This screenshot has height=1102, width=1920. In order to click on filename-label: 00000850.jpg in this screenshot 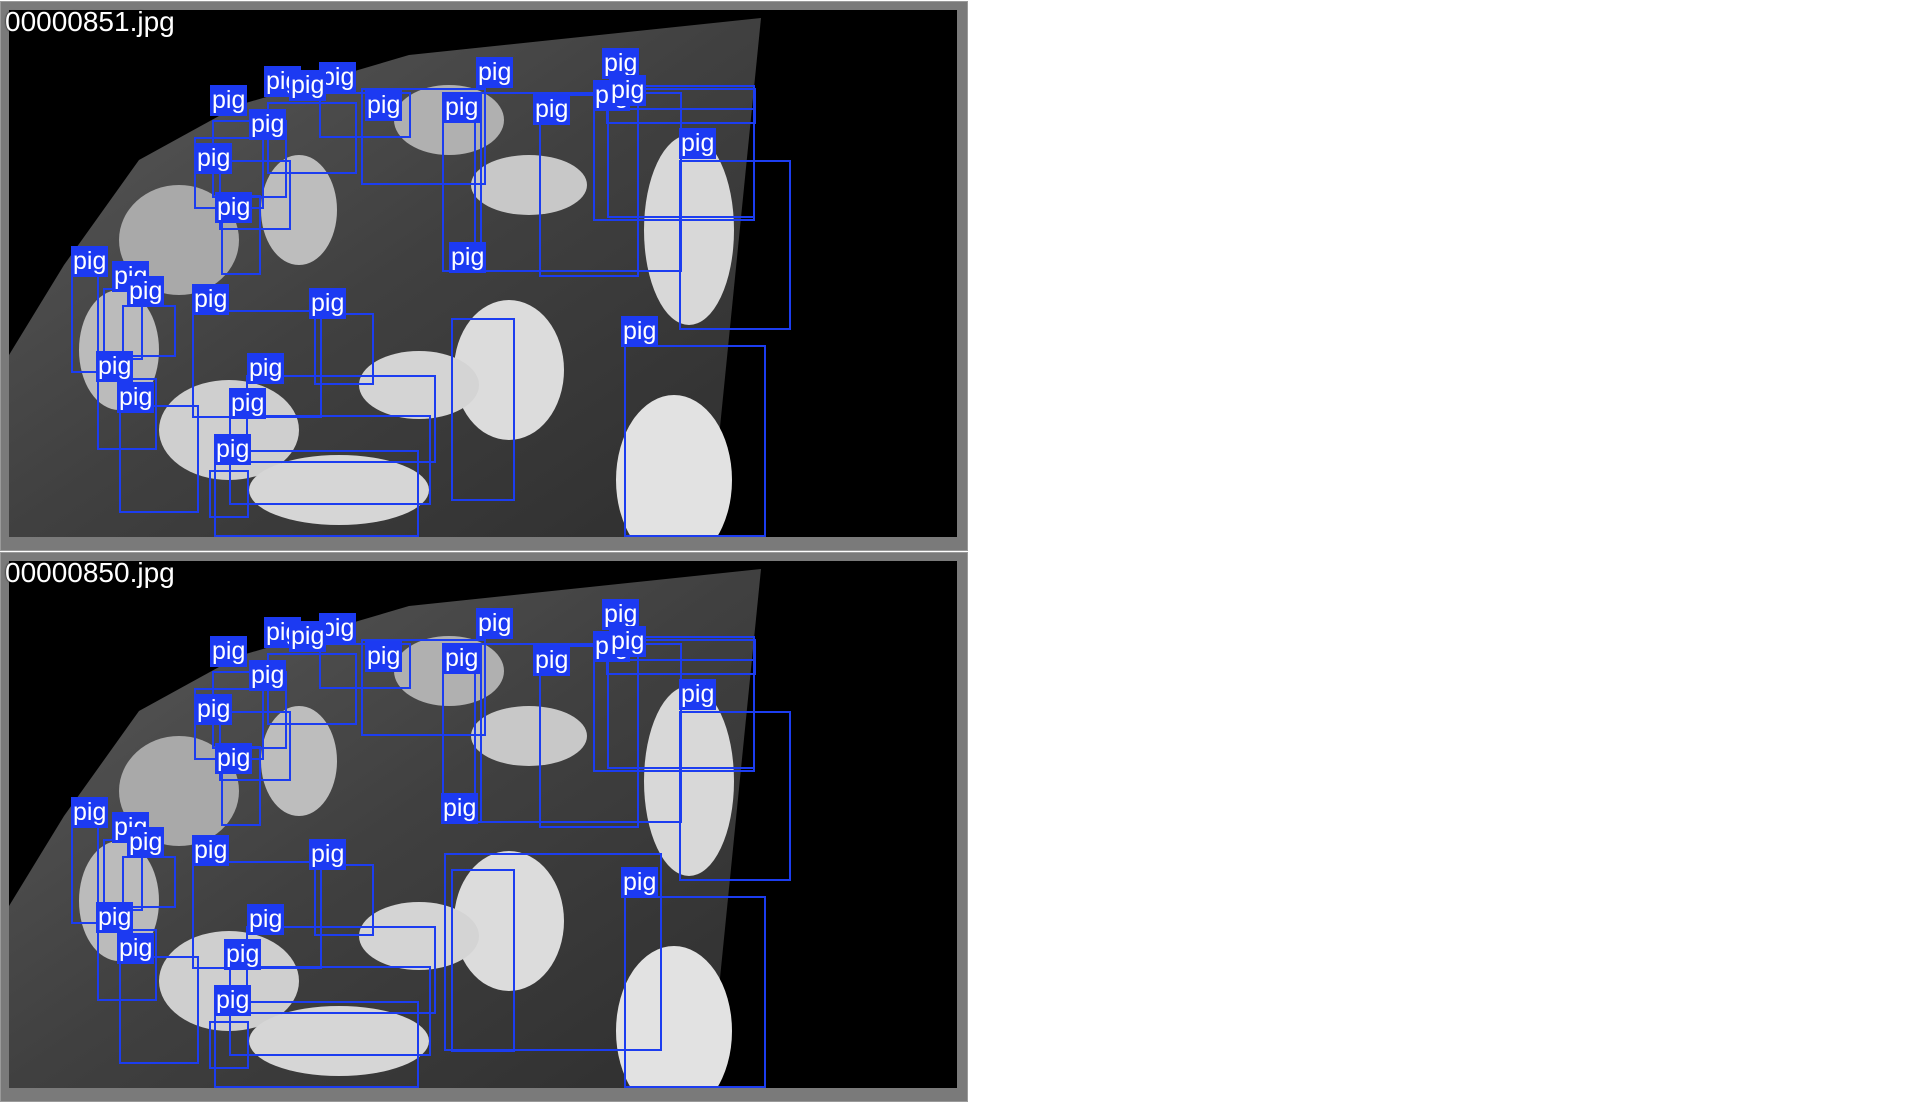, I will do `click(90, 572)`.